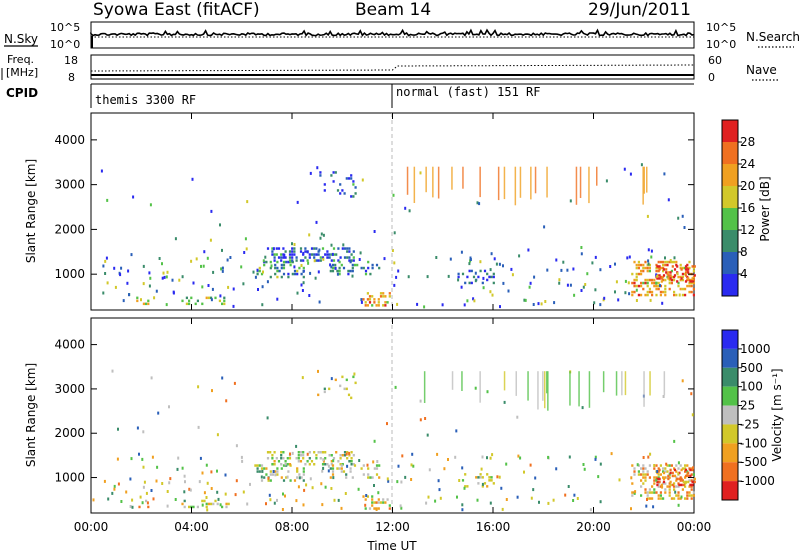 The height and width of the screenshot is (554, 800). Describe the element at coordinates (777, 414) in the screenshot. I see `velocity-colorbar-label: Velocity [m s⁻¹]` at that location.